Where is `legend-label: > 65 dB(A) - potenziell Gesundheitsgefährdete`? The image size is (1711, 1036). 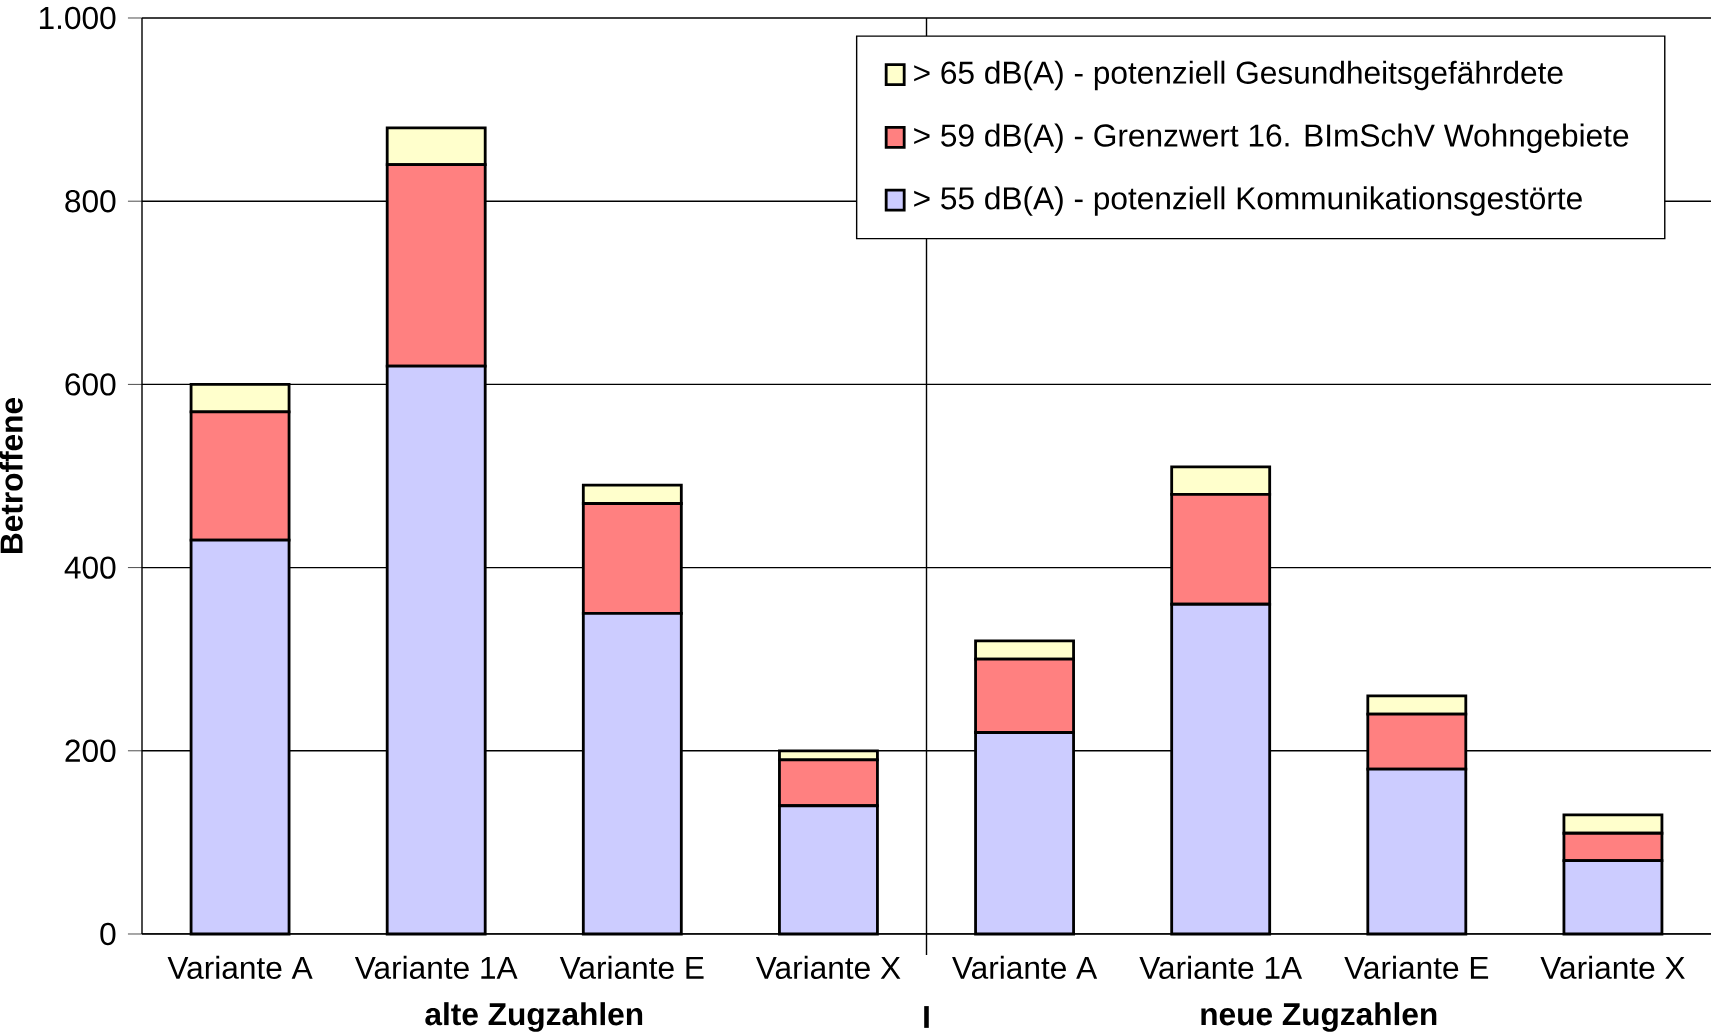
legend-label: > 65 dB(A) - potenziell Gesundheitsgefährdete is located at coordinates (1238, 75).